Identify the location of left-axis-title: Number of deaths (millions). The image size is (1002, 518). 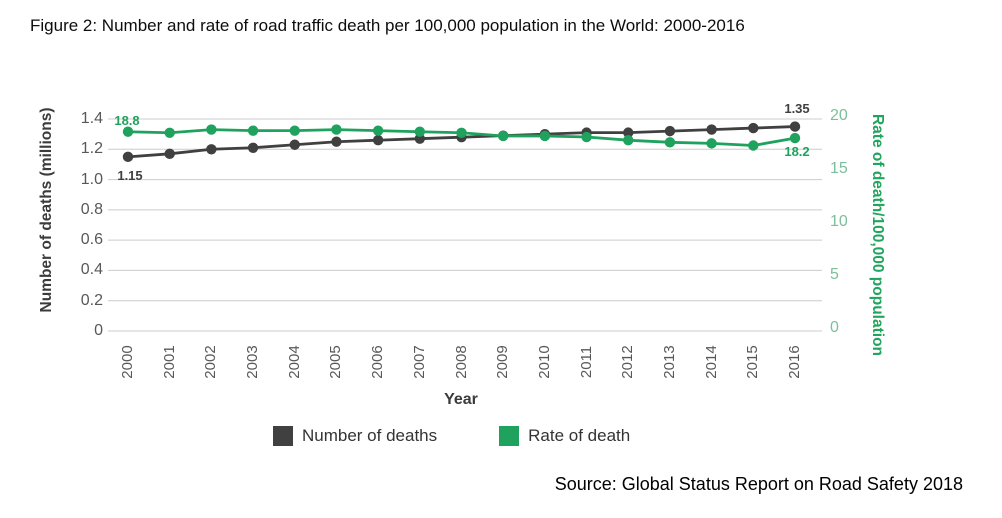
(46, 210).